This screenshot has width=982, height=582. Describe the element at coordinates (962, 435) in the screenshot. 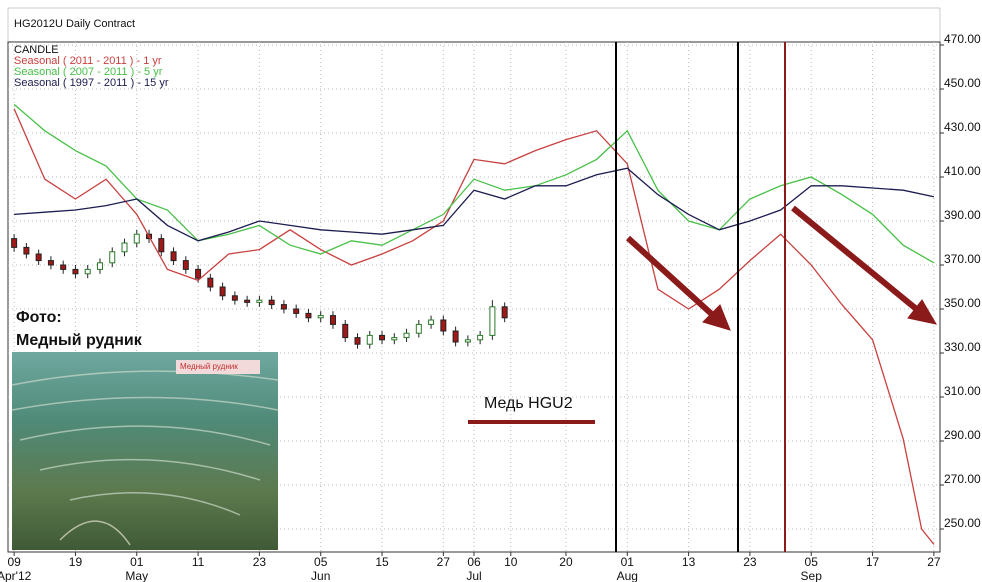

I see `y-tick-label: 290.00` at that location.